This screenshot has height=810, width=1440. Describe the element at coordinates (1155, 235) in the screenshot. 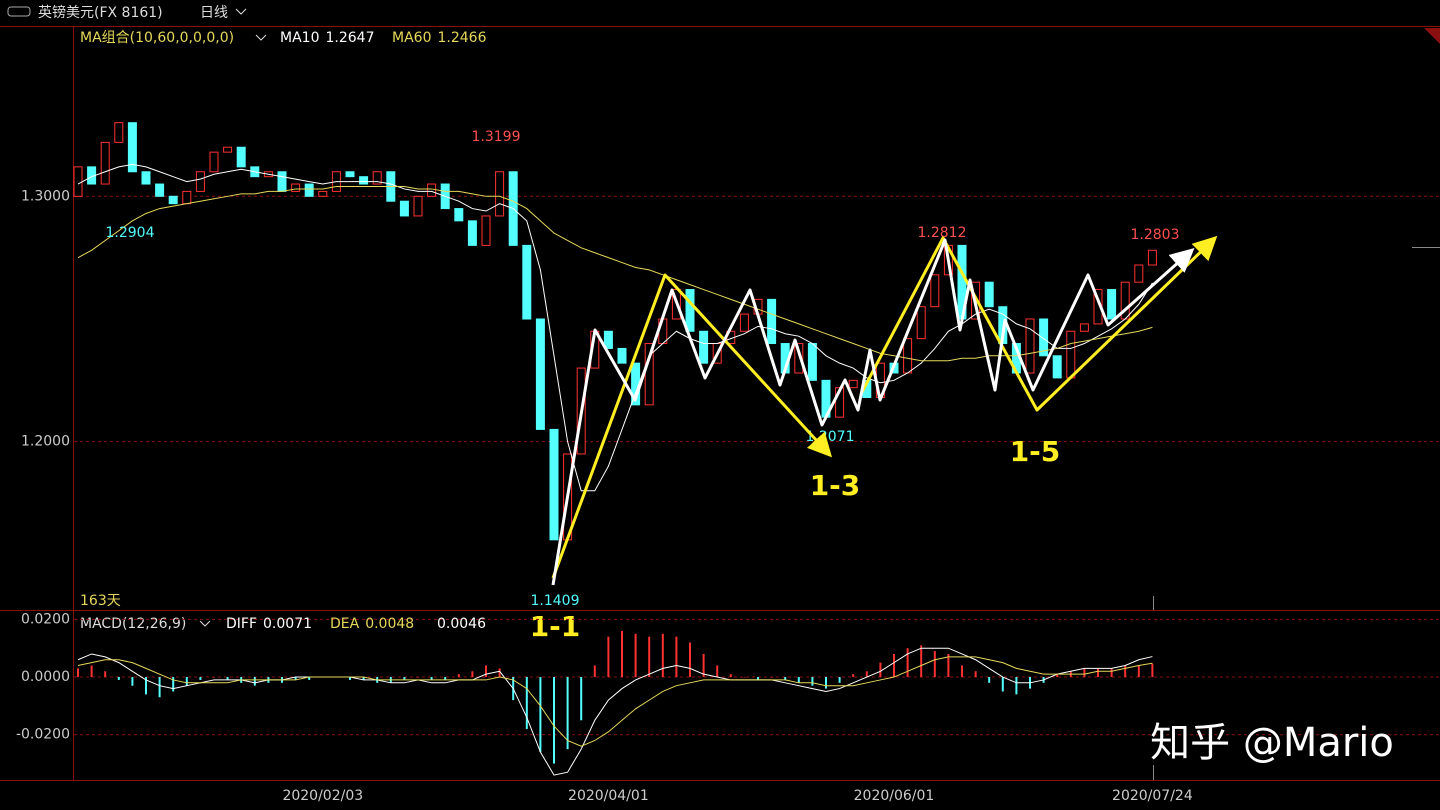

I see `extreme-label: 1.2803` at that location.